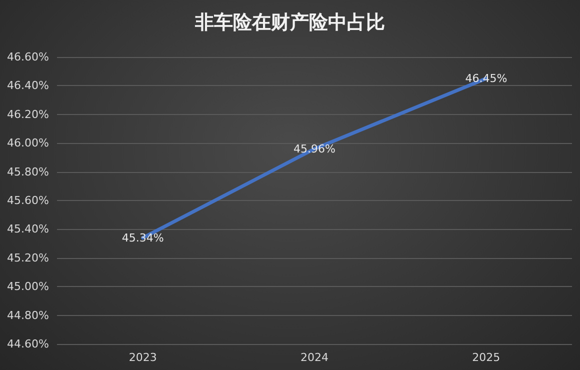 The image size is (580, 370). I want to click on data-label: 45.34%, so click(143, 237).